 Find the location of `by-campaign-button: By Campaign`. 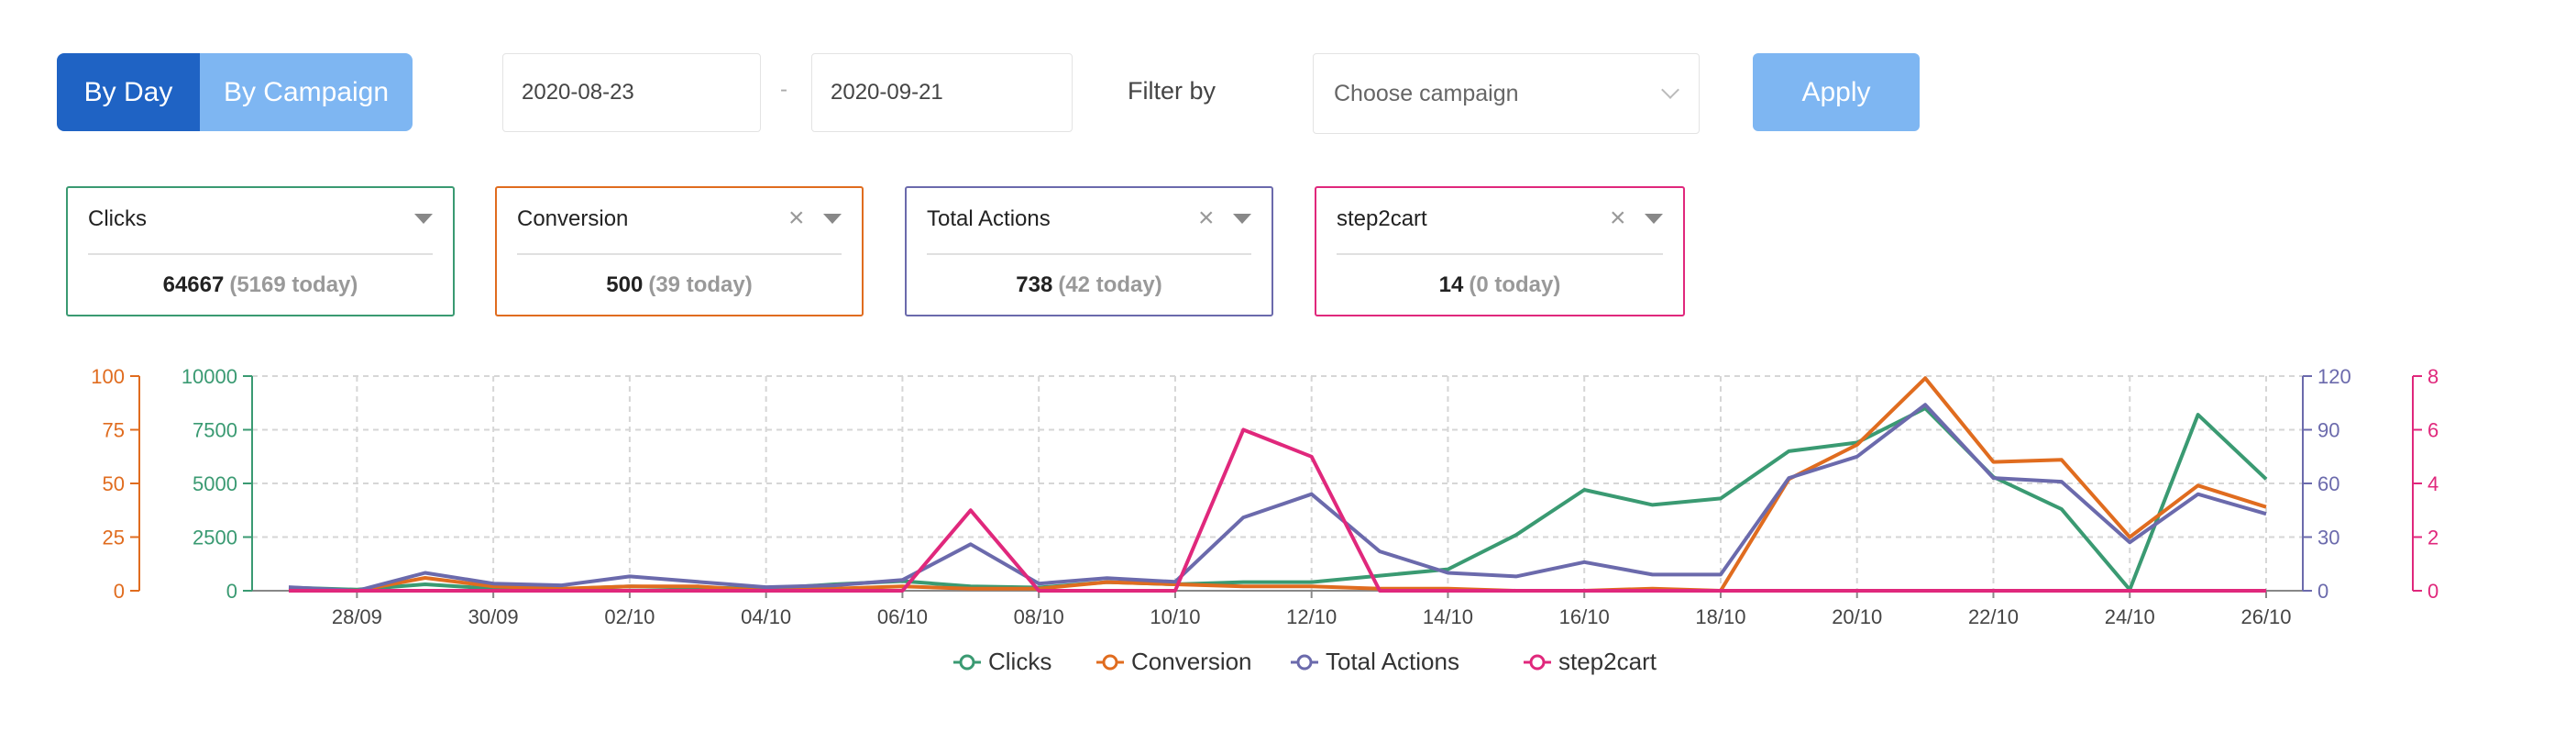

by-campaign-button: By Campaign is located at coordinates (306, 92).